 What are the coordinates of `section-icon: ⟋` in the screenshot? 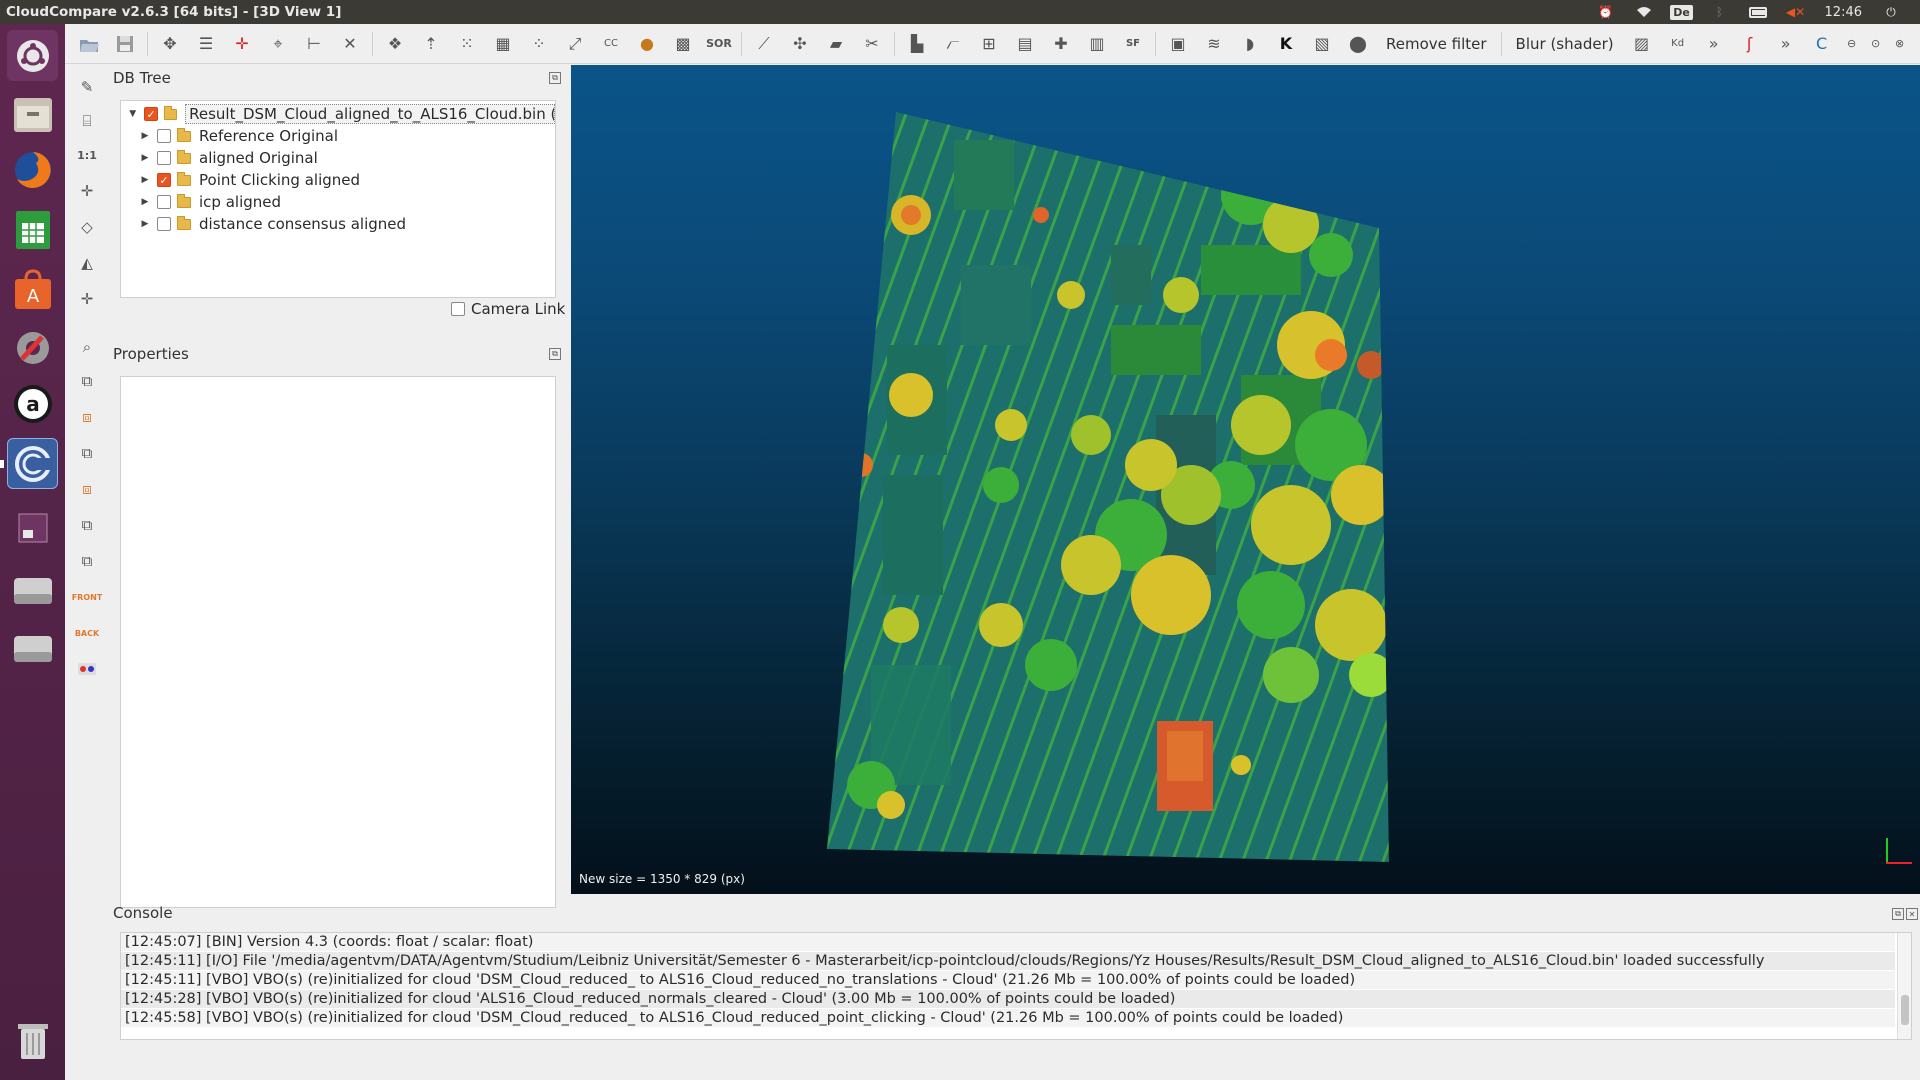 It's located at (764, 43).